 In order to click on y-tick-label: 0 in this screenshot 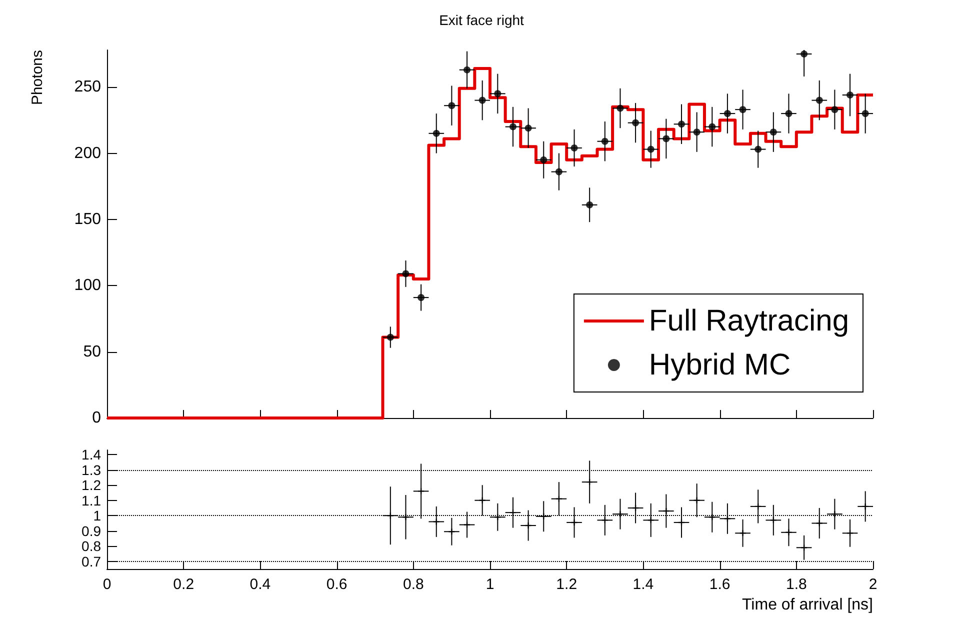, I will do `click(97, 418)`.